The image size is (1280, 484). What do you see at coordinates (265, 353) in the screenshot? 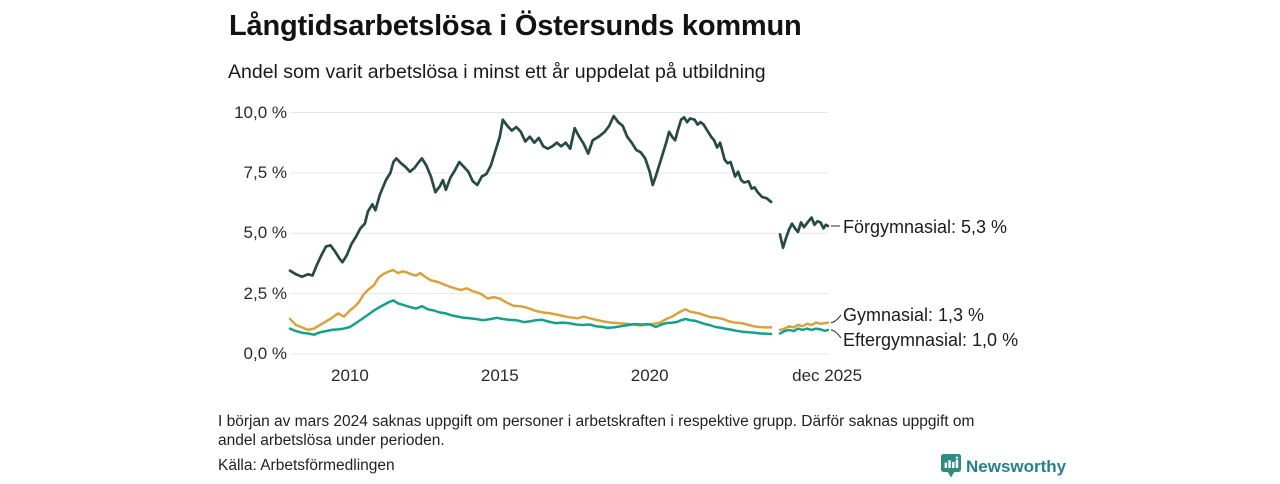
I see `y-axis-tick-label: 0,0 %` at bounding box center [265, 353].